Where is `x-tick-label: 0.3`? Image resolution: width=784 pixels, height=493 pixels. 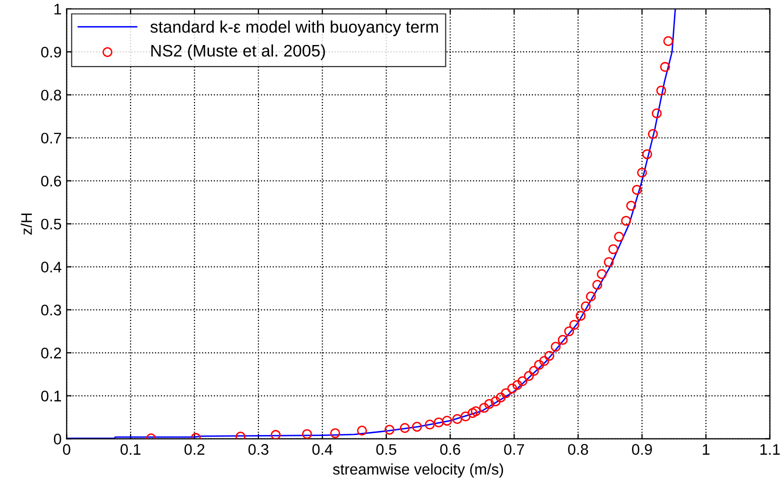 x-tick-label: 0.3 is located at coordinates (258, 449).